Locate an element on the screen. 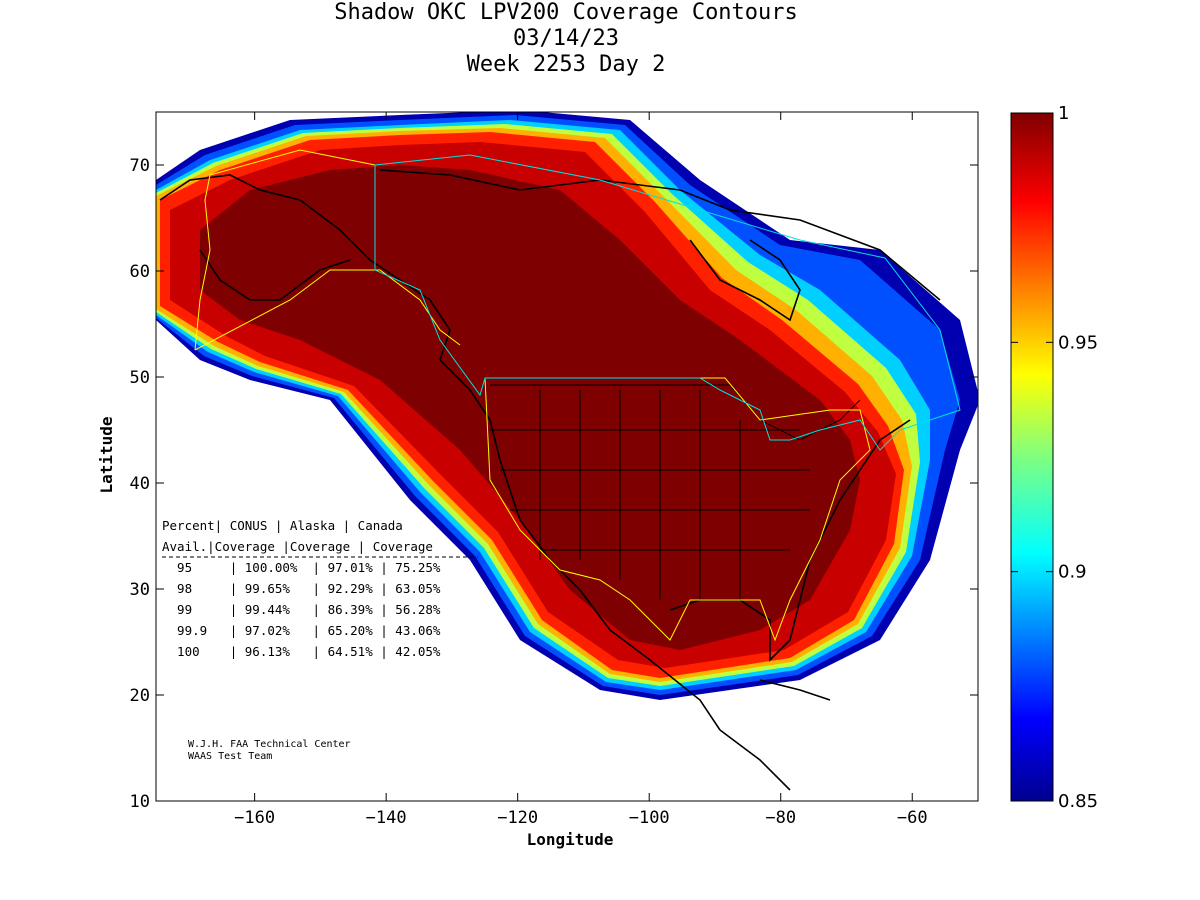 Image resolution: width=1200 pixels, height=900 pixels. colorbar-tick-label: 0.95 is located at coordinates (1078, 342).